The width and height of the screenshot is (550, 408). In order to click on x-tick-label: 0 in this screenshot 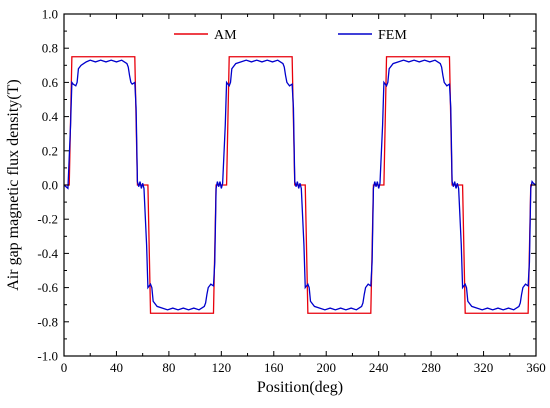, I will do `click(64, 367)`.